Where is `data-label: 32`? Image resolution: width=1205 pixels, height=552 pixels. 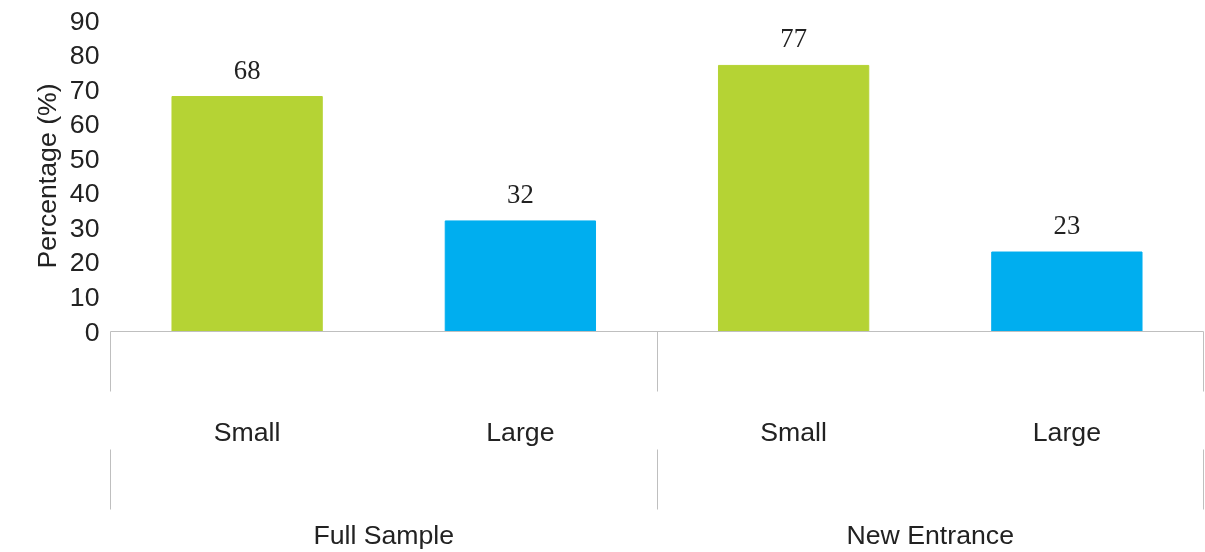
data-label: 32 is located at coordinates (520, 193).